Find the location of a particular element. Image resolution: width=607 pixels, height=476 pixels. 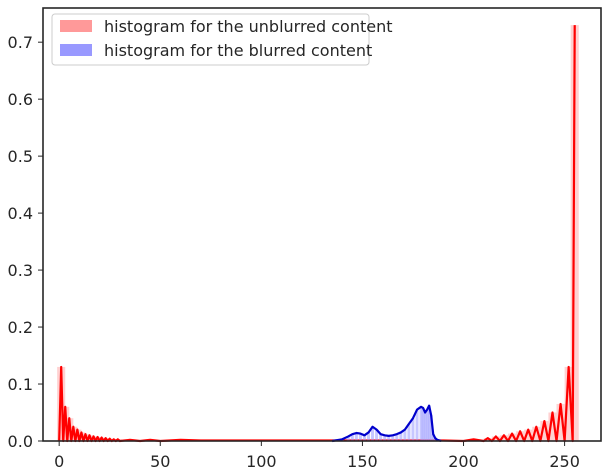

x-tick-label: 100 is located at coordinates (261, 461).